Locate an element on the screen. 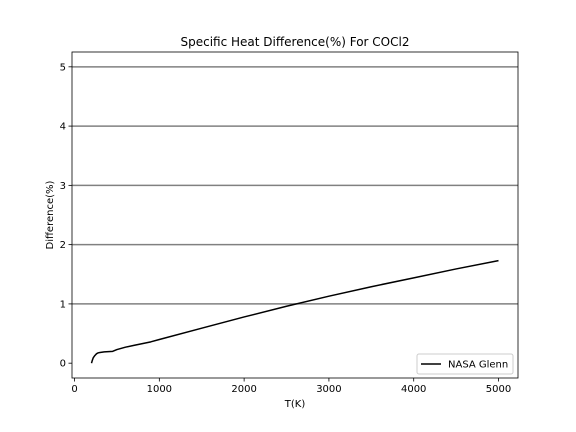 The image size is (576, 432). x-tick-label: 2000 is located at coordinates (243, 389).